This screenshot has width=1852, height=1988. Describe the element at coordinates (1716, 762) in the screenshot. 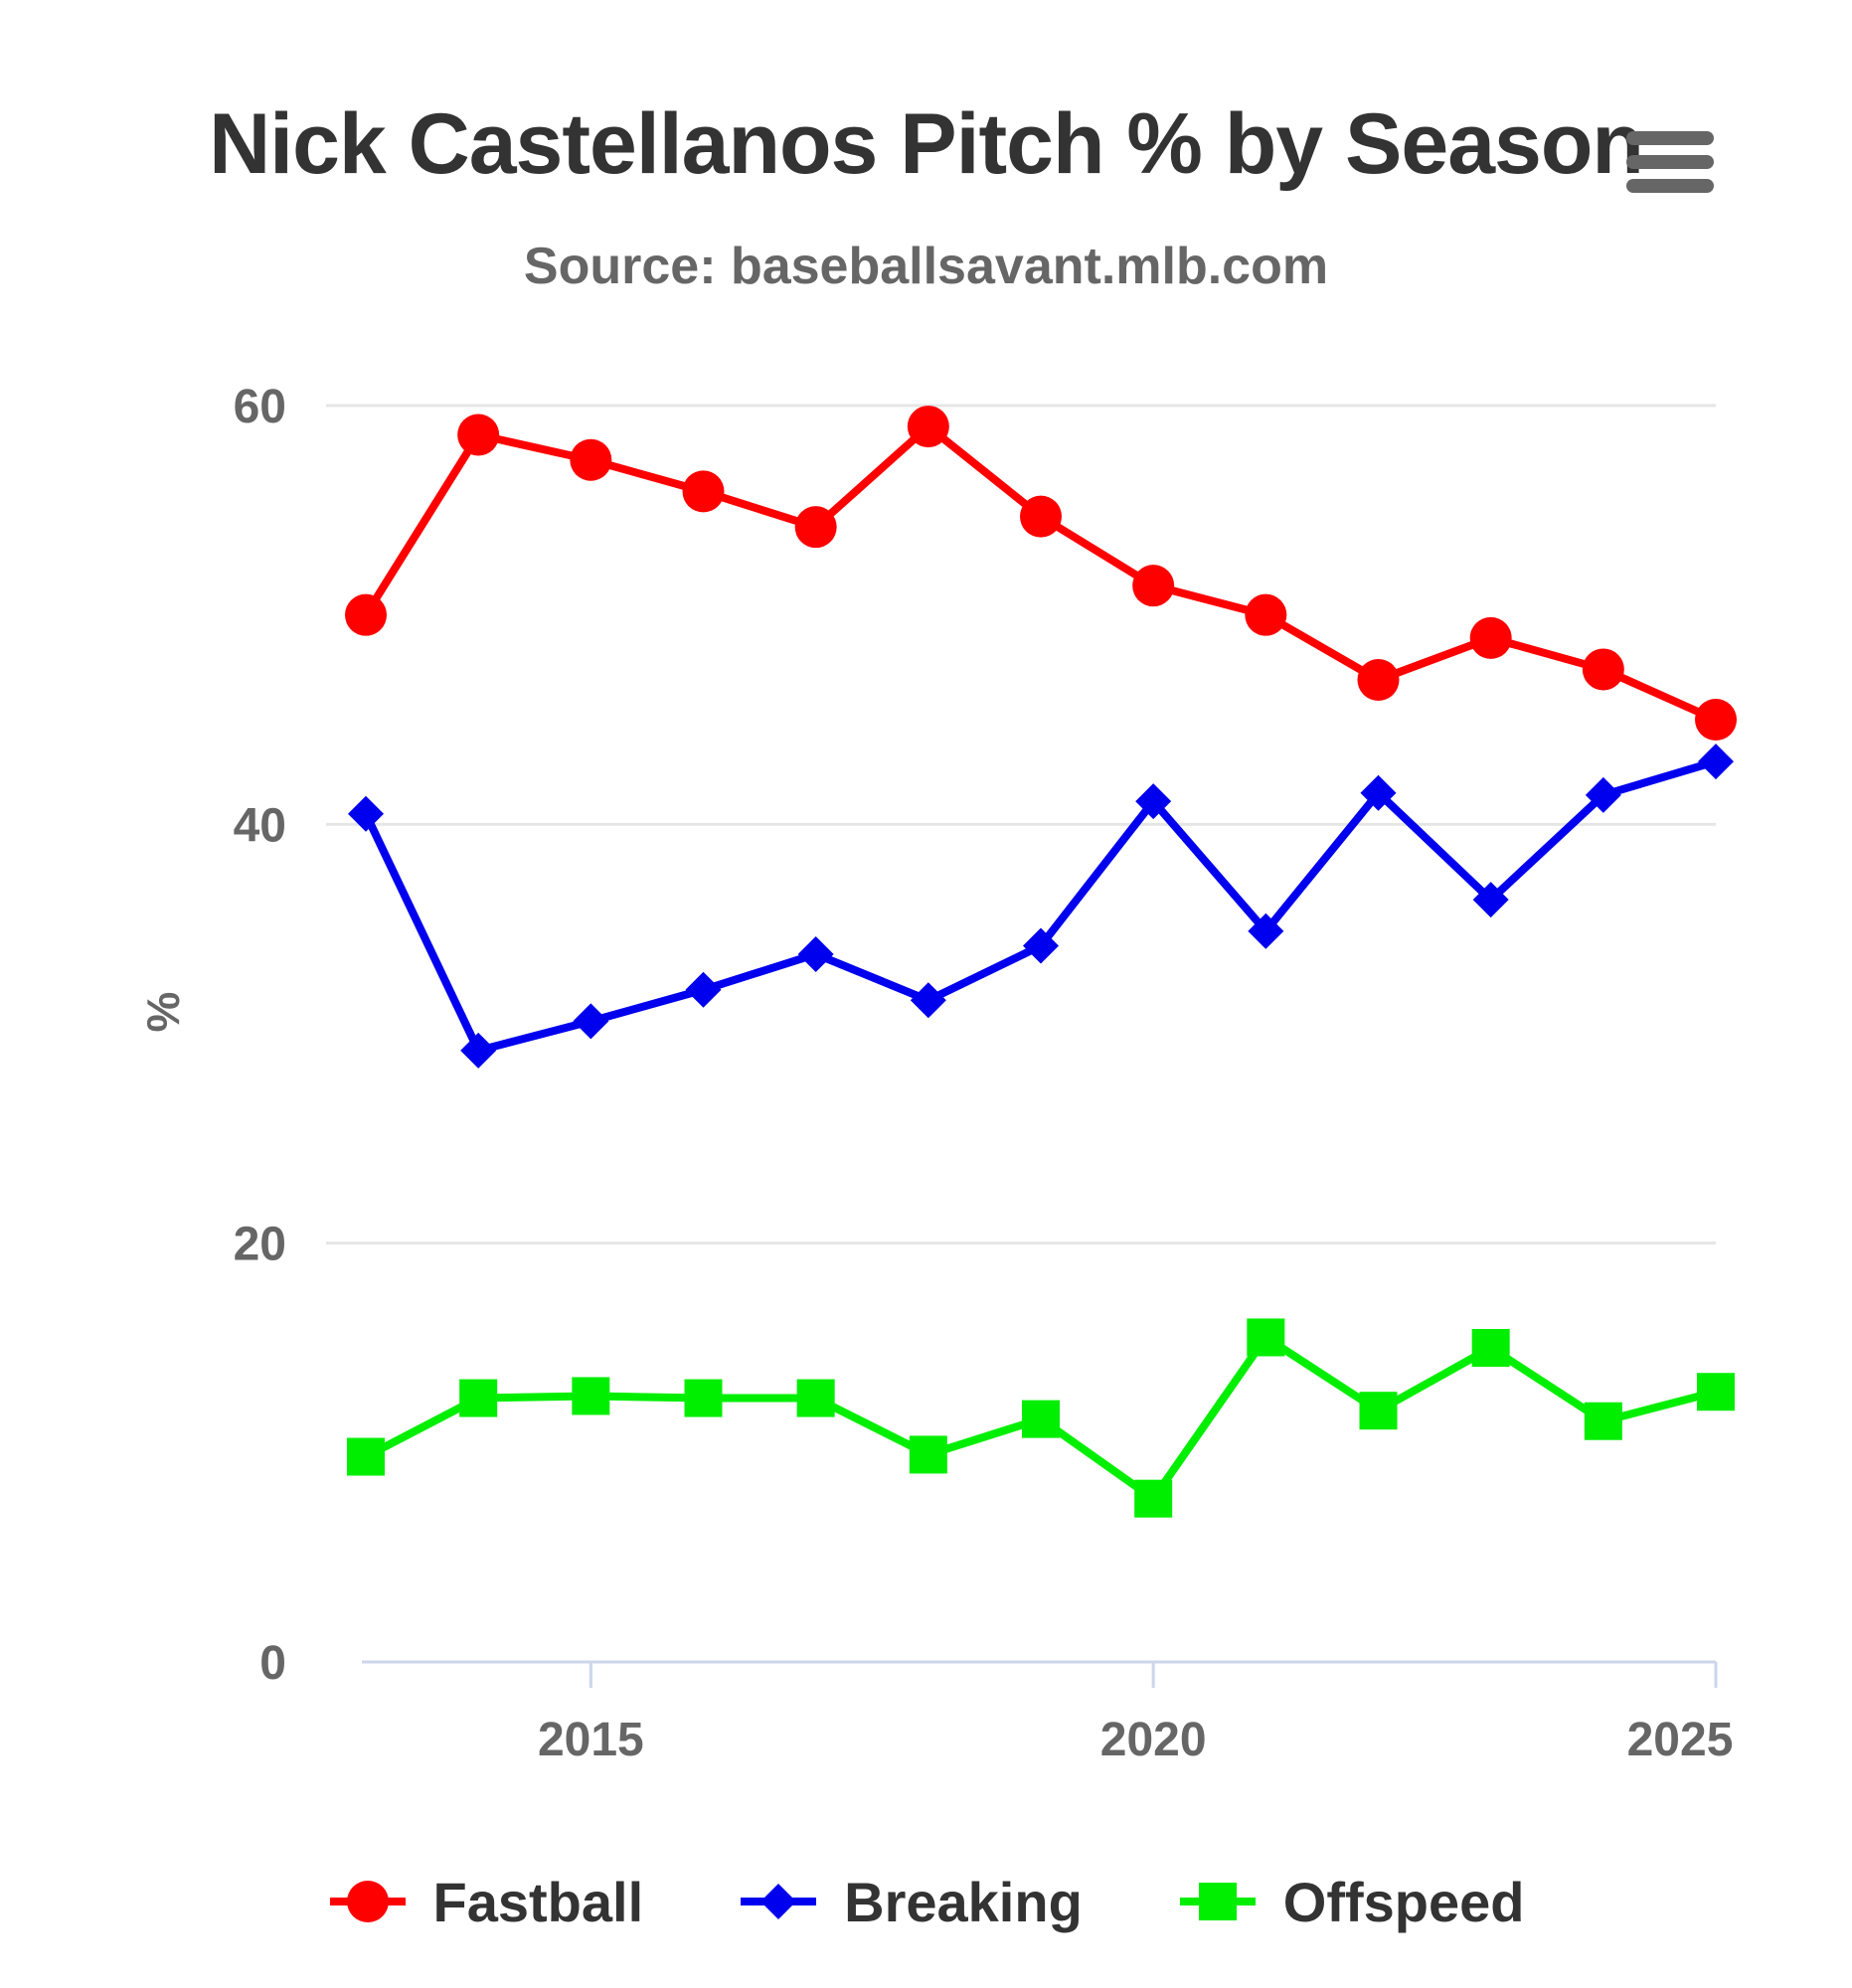

I see `breaking-point-2025` at that location.